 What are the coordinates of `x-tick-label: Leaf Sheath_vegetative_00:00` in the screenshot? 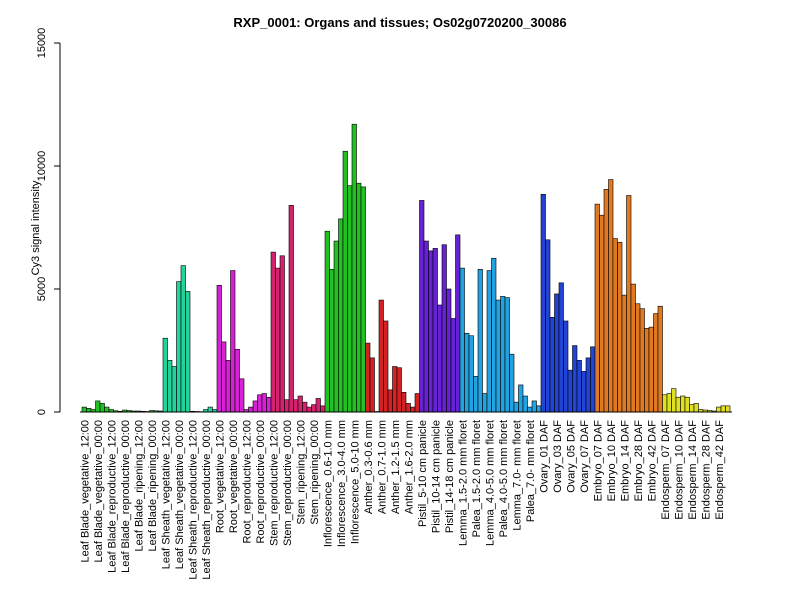 It's located at (180, 494).